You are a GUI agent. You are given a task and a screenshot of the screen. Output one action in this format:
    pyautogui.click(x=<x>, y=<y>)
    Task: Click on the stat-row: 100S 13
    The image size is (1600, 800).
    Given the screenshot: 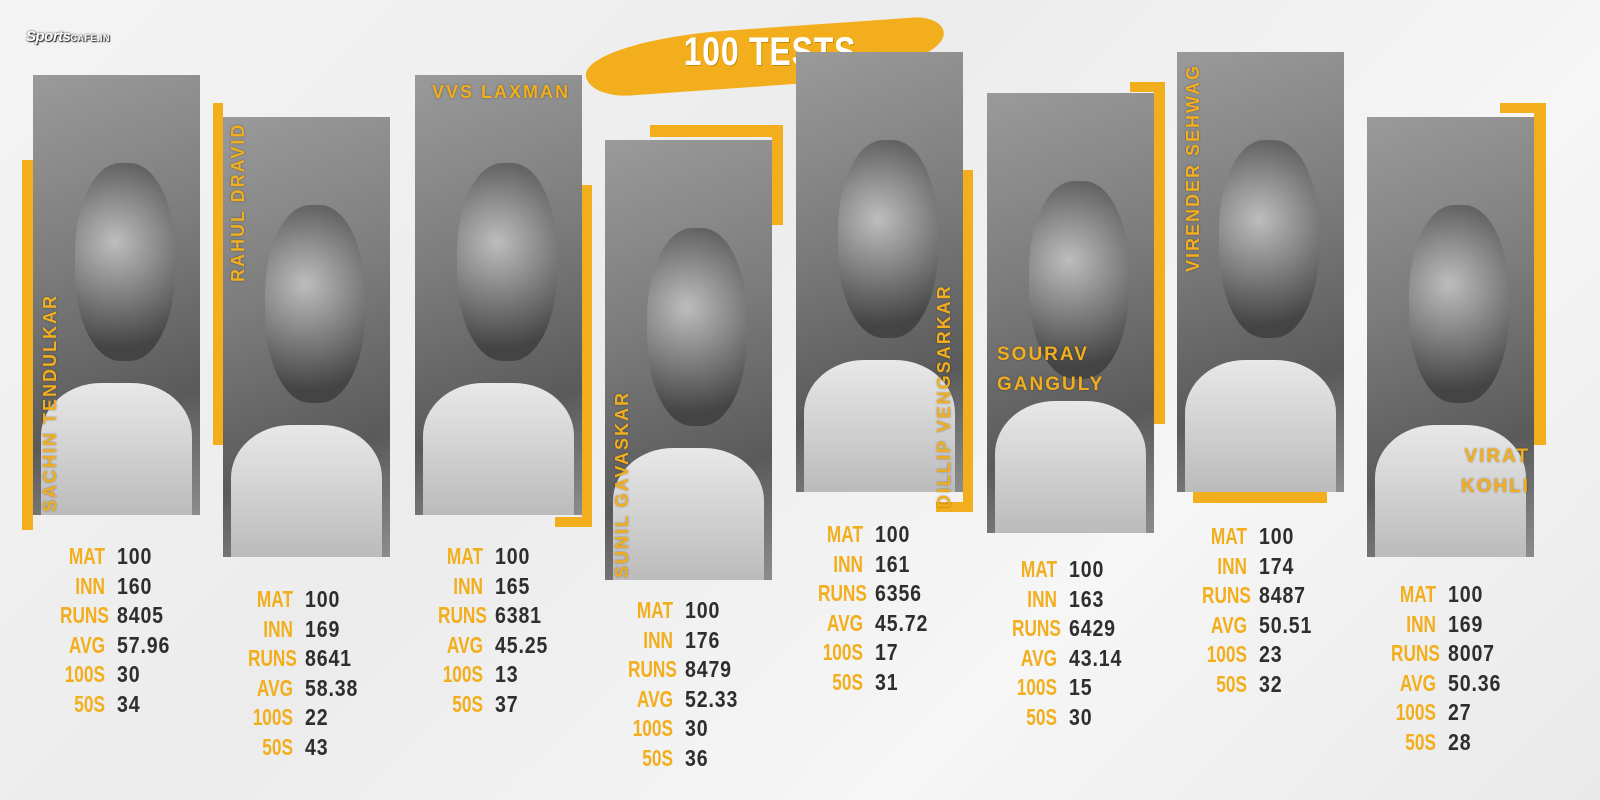 What is the action you would take?
    pyautogui.click(x=490, y=675)
    